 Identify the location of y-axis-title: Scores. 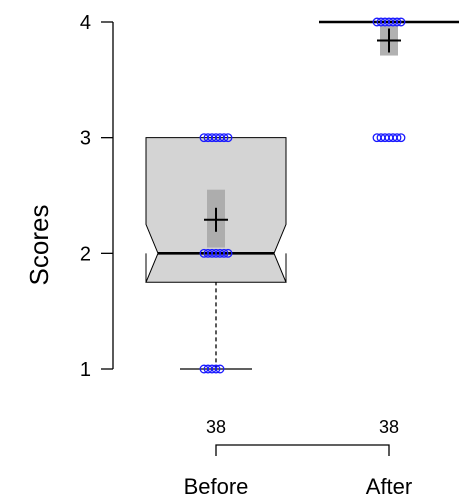
(39, 245).